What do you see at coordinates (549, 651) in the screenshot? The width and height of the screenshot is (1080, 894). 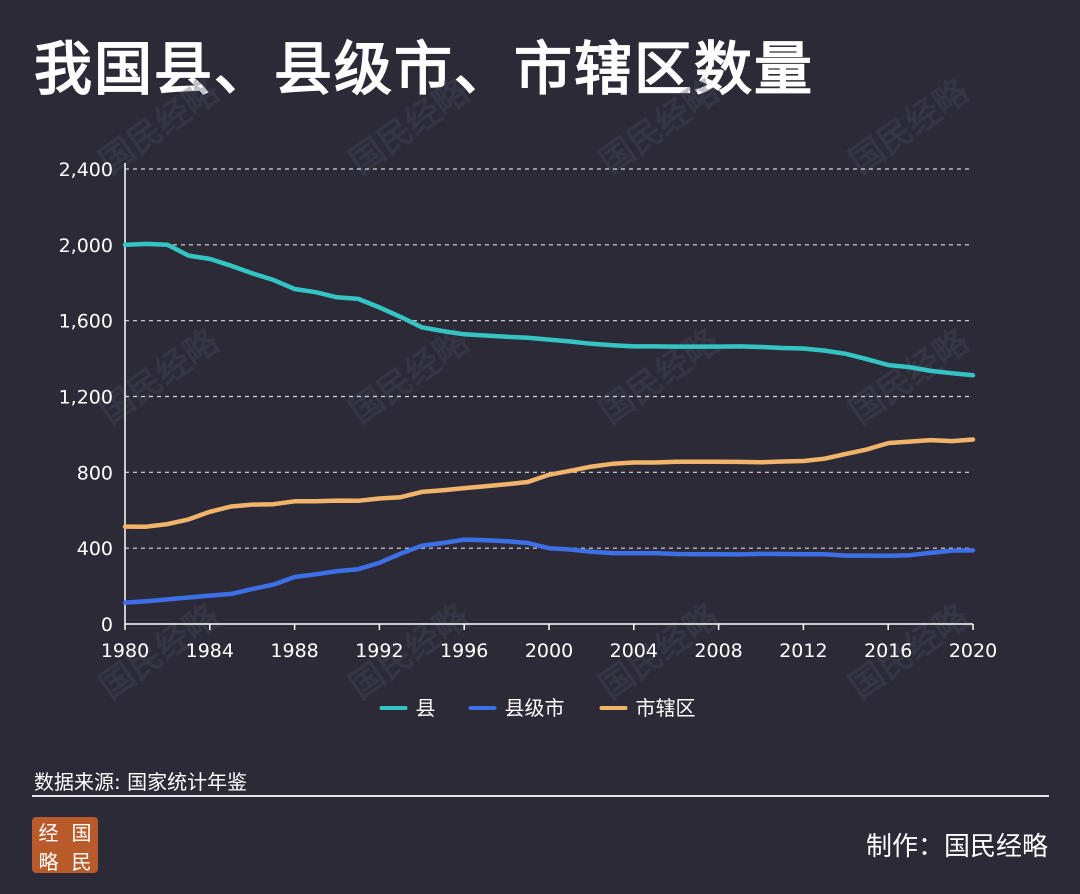 I see `x-tick-label: 2000` at bounding box center [549, 651].